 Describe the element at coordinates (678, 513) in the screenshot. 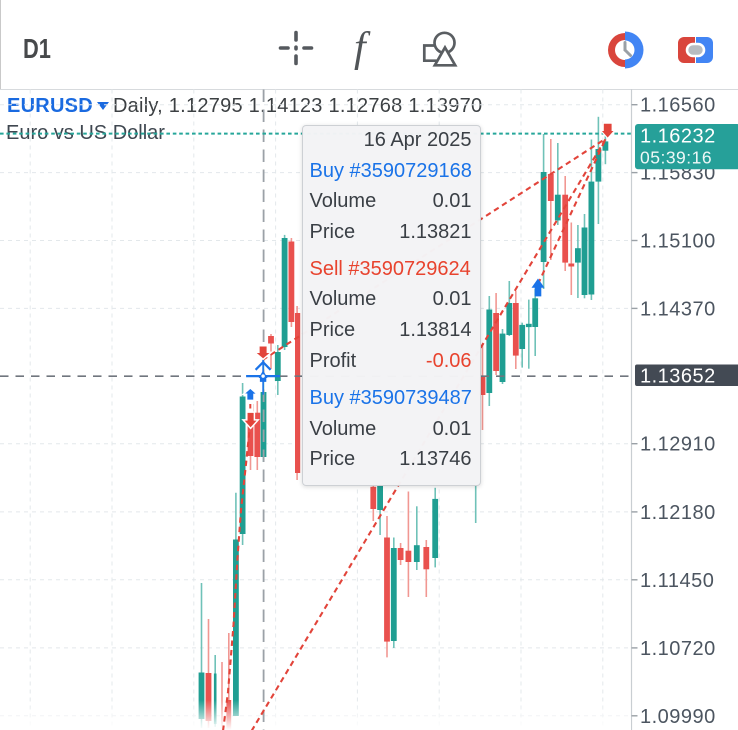

I see `svg-text: 1.12180` at that location.